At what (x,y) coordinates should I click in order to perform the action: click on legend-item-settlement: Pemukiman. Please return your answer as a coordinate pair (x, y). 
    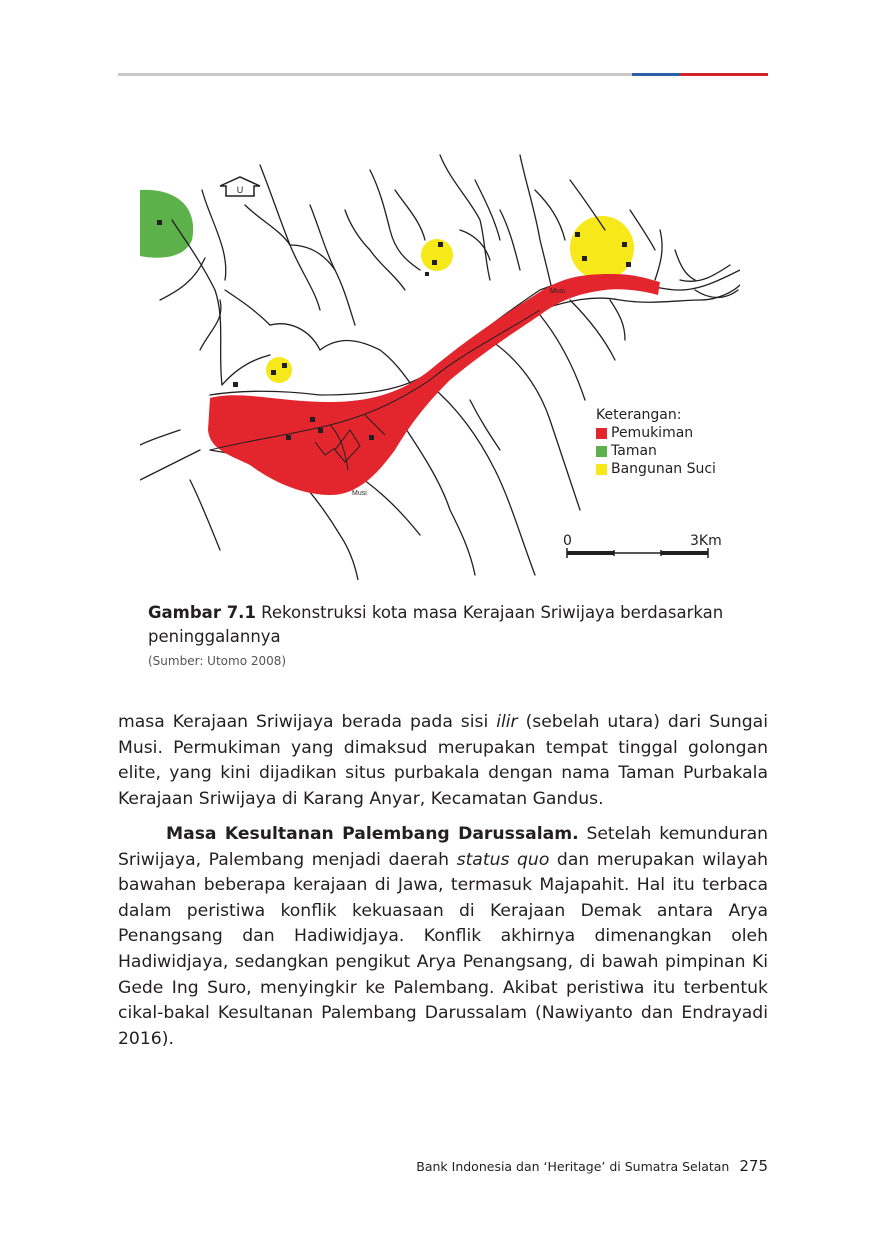
    Looking at the image, I should click on (656, 433).